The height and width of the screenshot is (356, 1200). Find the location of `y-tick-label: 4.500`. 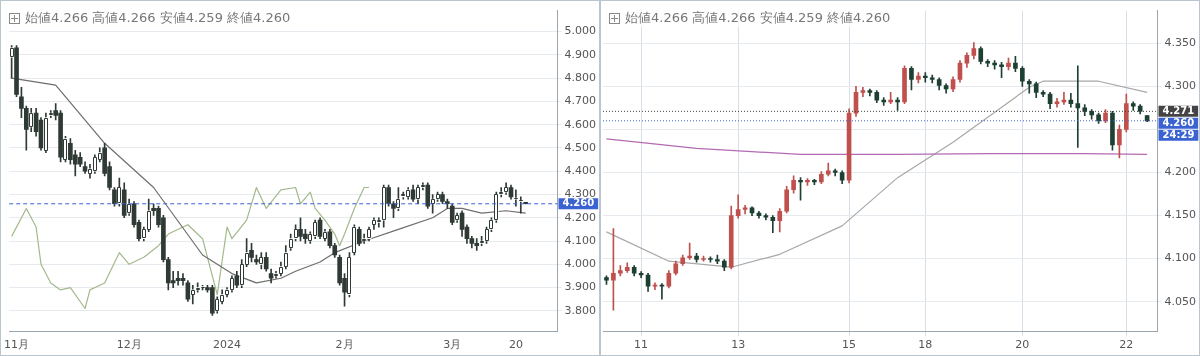

y-tick-label: 4.500 is located at coordinates (580, 147).